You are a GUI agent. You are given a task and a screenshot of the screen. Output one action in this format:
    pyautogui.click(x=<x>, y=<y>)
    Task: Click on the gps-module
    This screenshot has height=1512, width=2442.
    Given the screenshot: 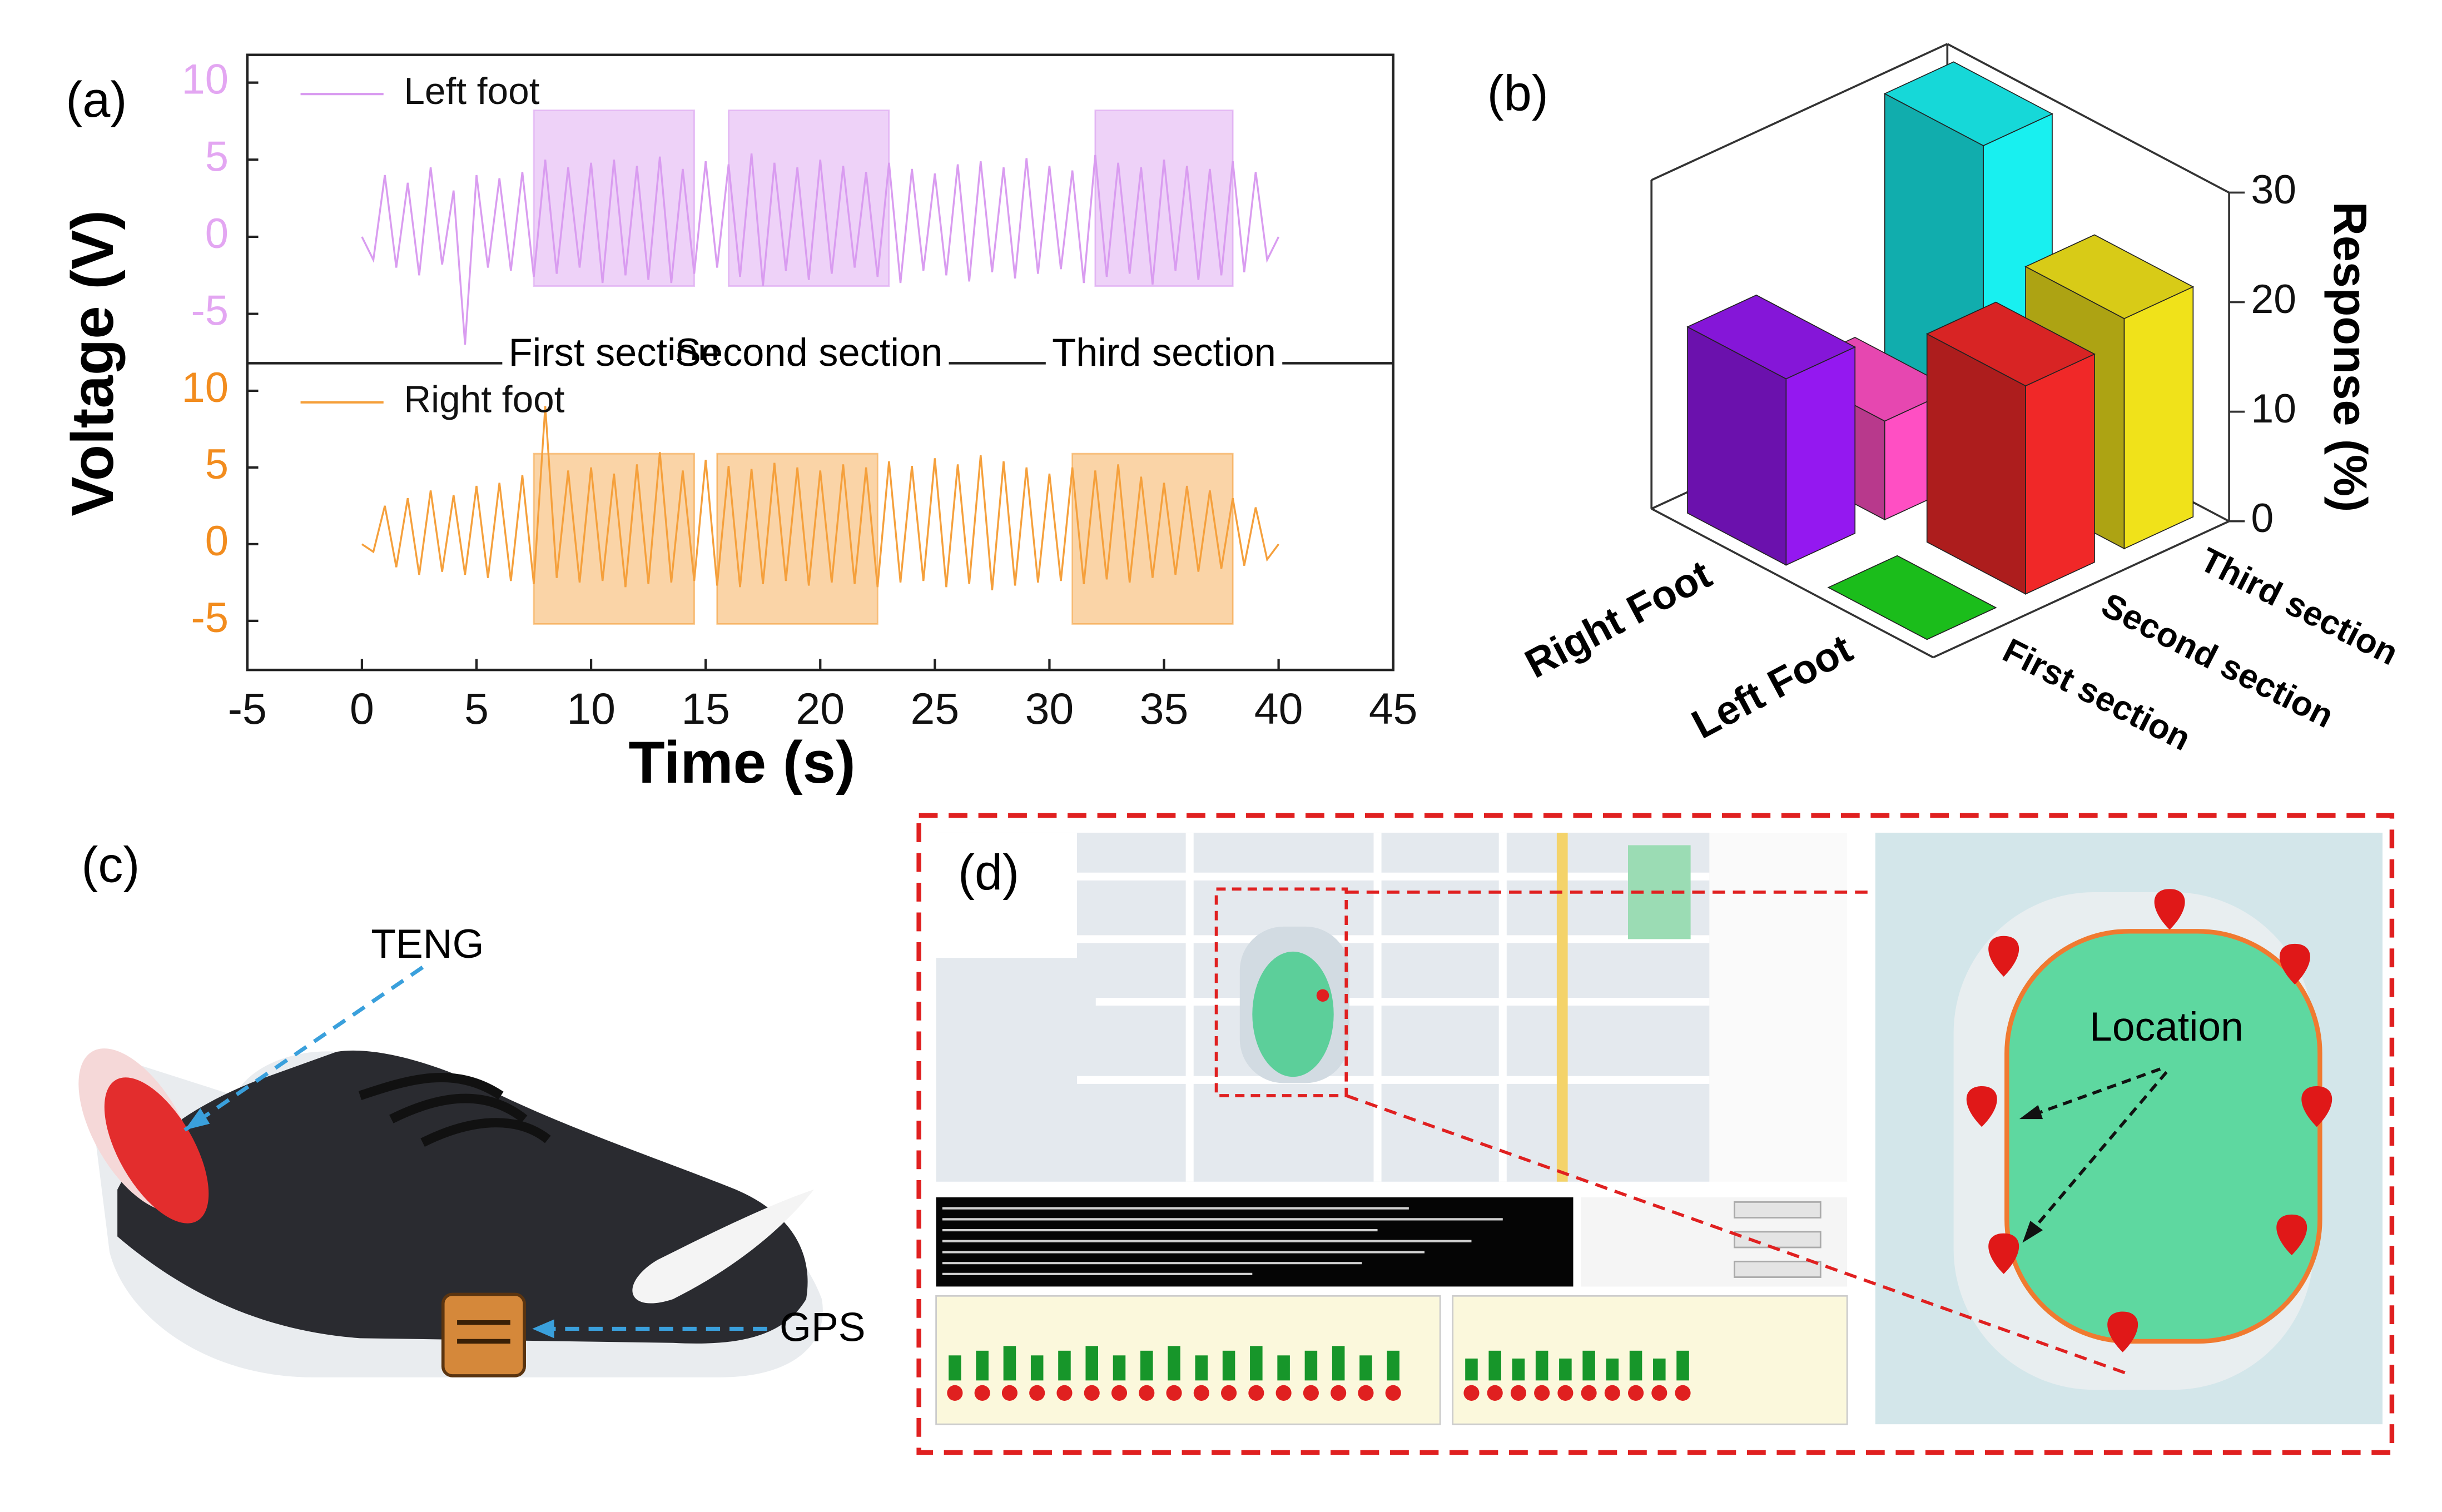 What is the action you would take?
    pyautogui.click(x=483, y=1334)
    